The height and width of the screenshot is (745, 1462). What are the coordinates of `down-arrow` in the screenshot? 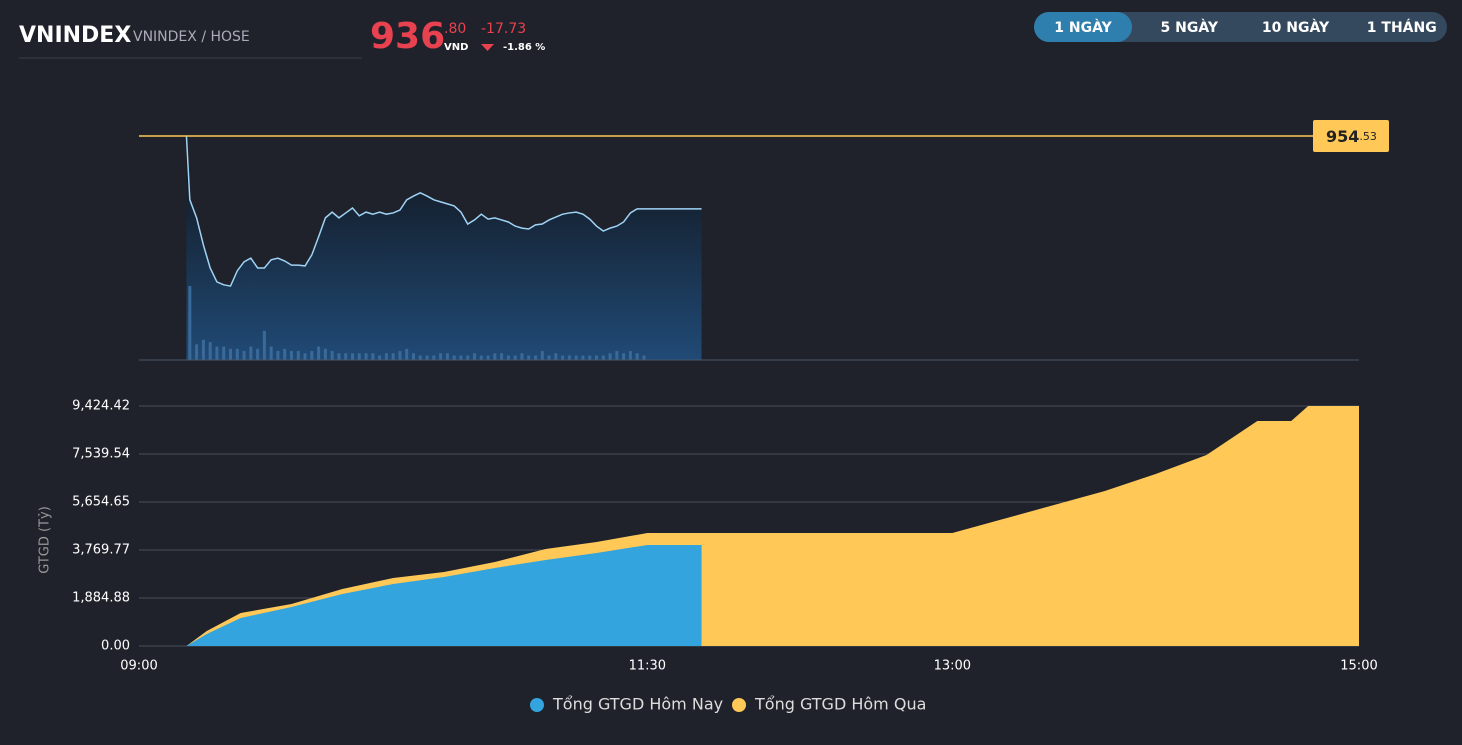 It's located at (487, 47).